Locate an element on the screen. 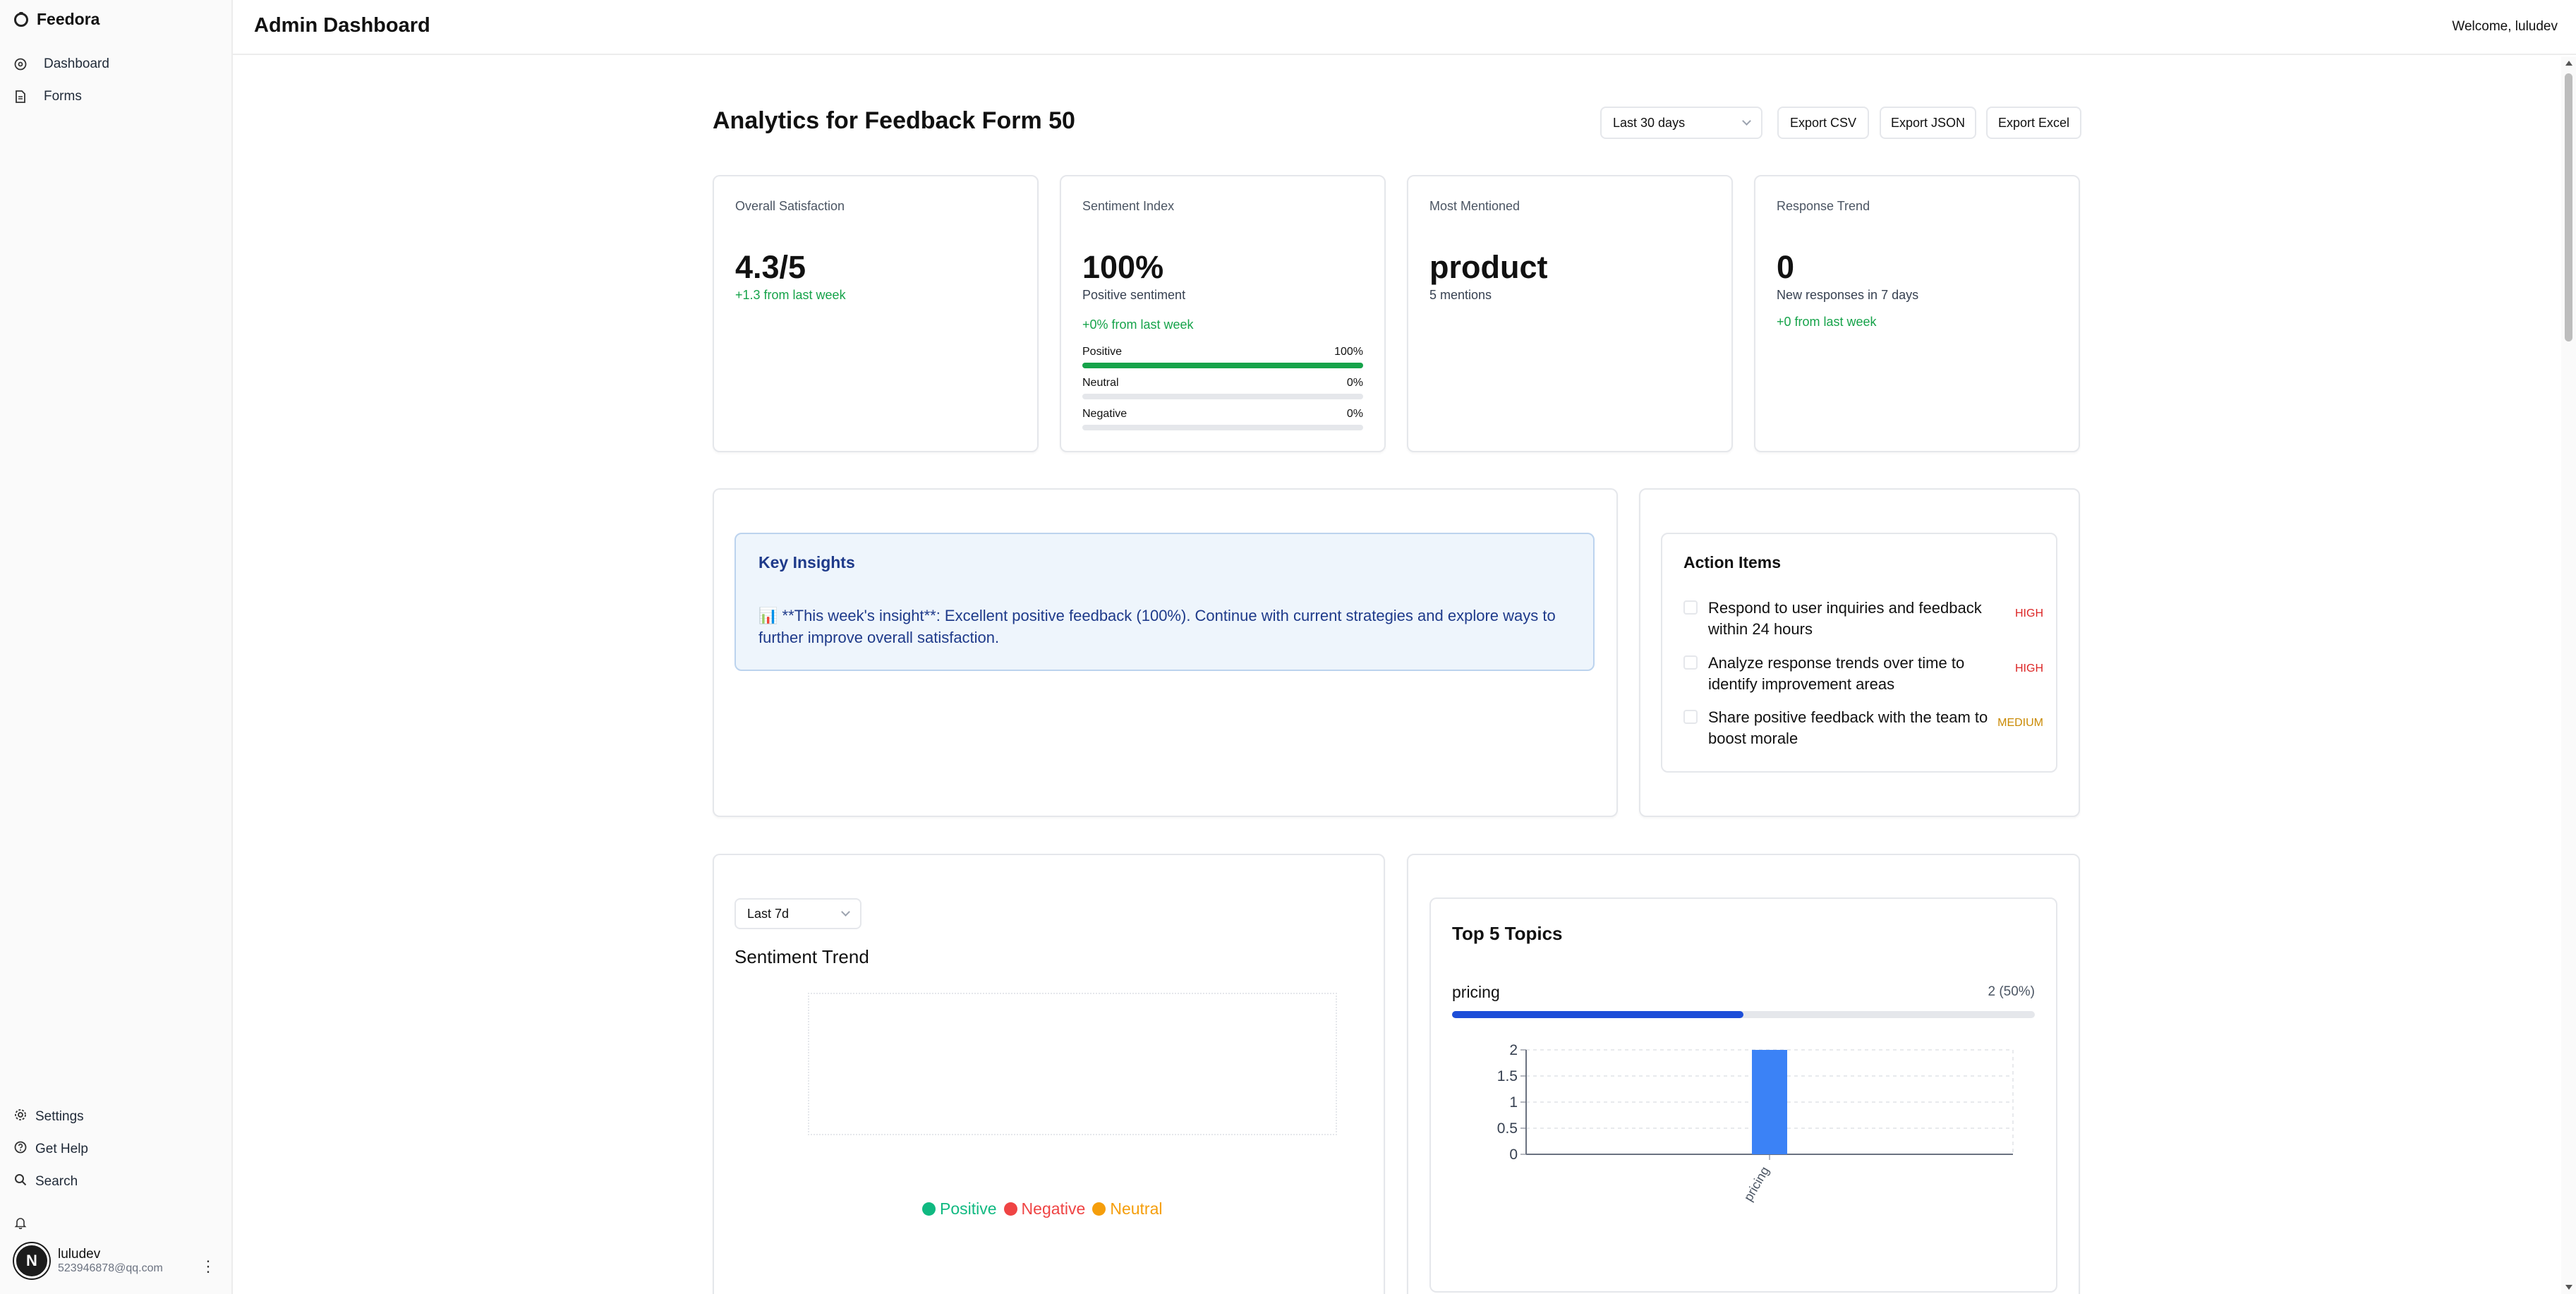  scroll-down-icon is located at coordinates (2568, 1287).